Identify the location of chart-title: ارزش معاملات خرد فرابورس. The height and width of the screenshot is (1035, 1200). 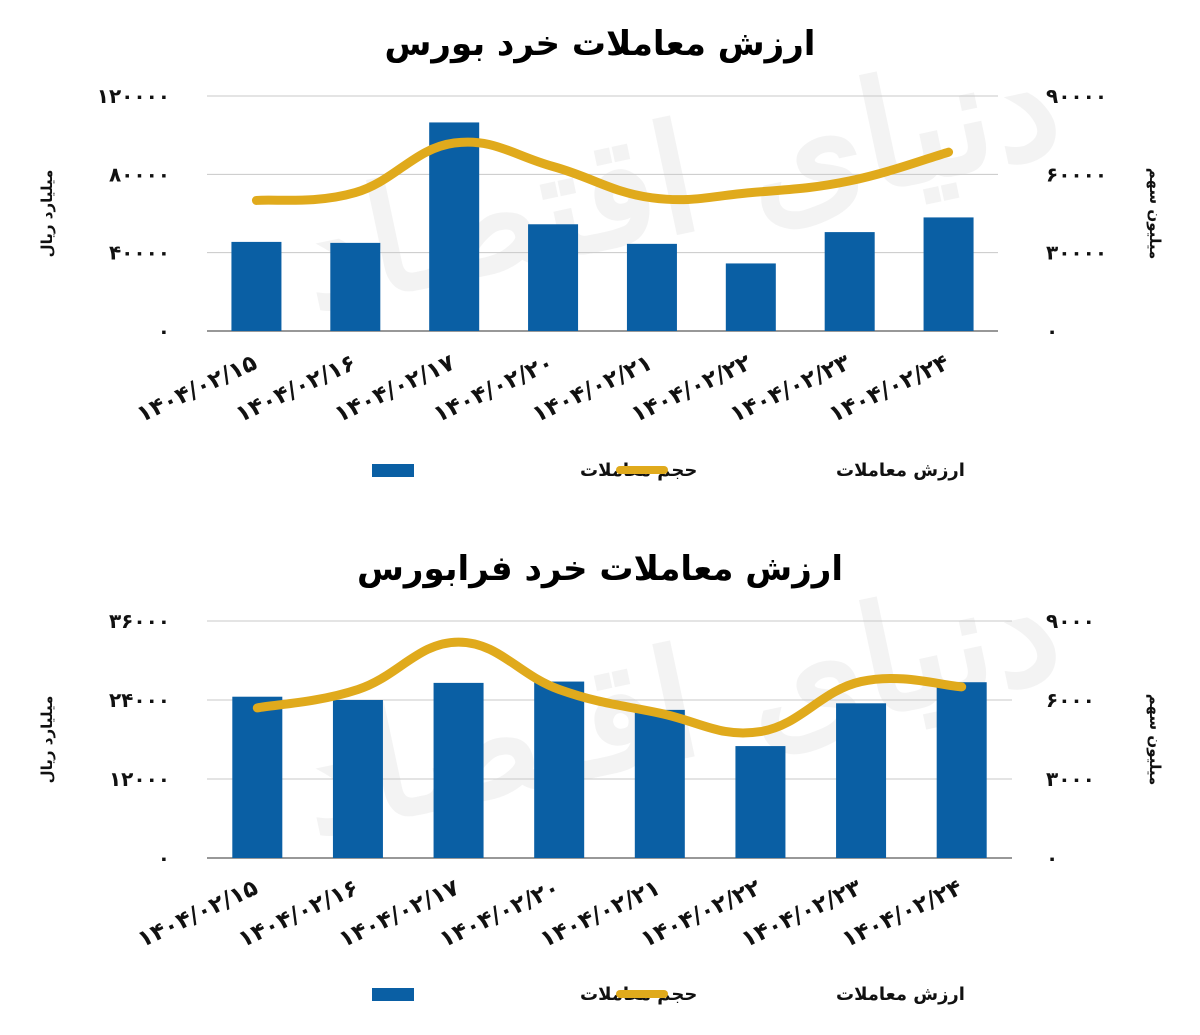
(600, 569).